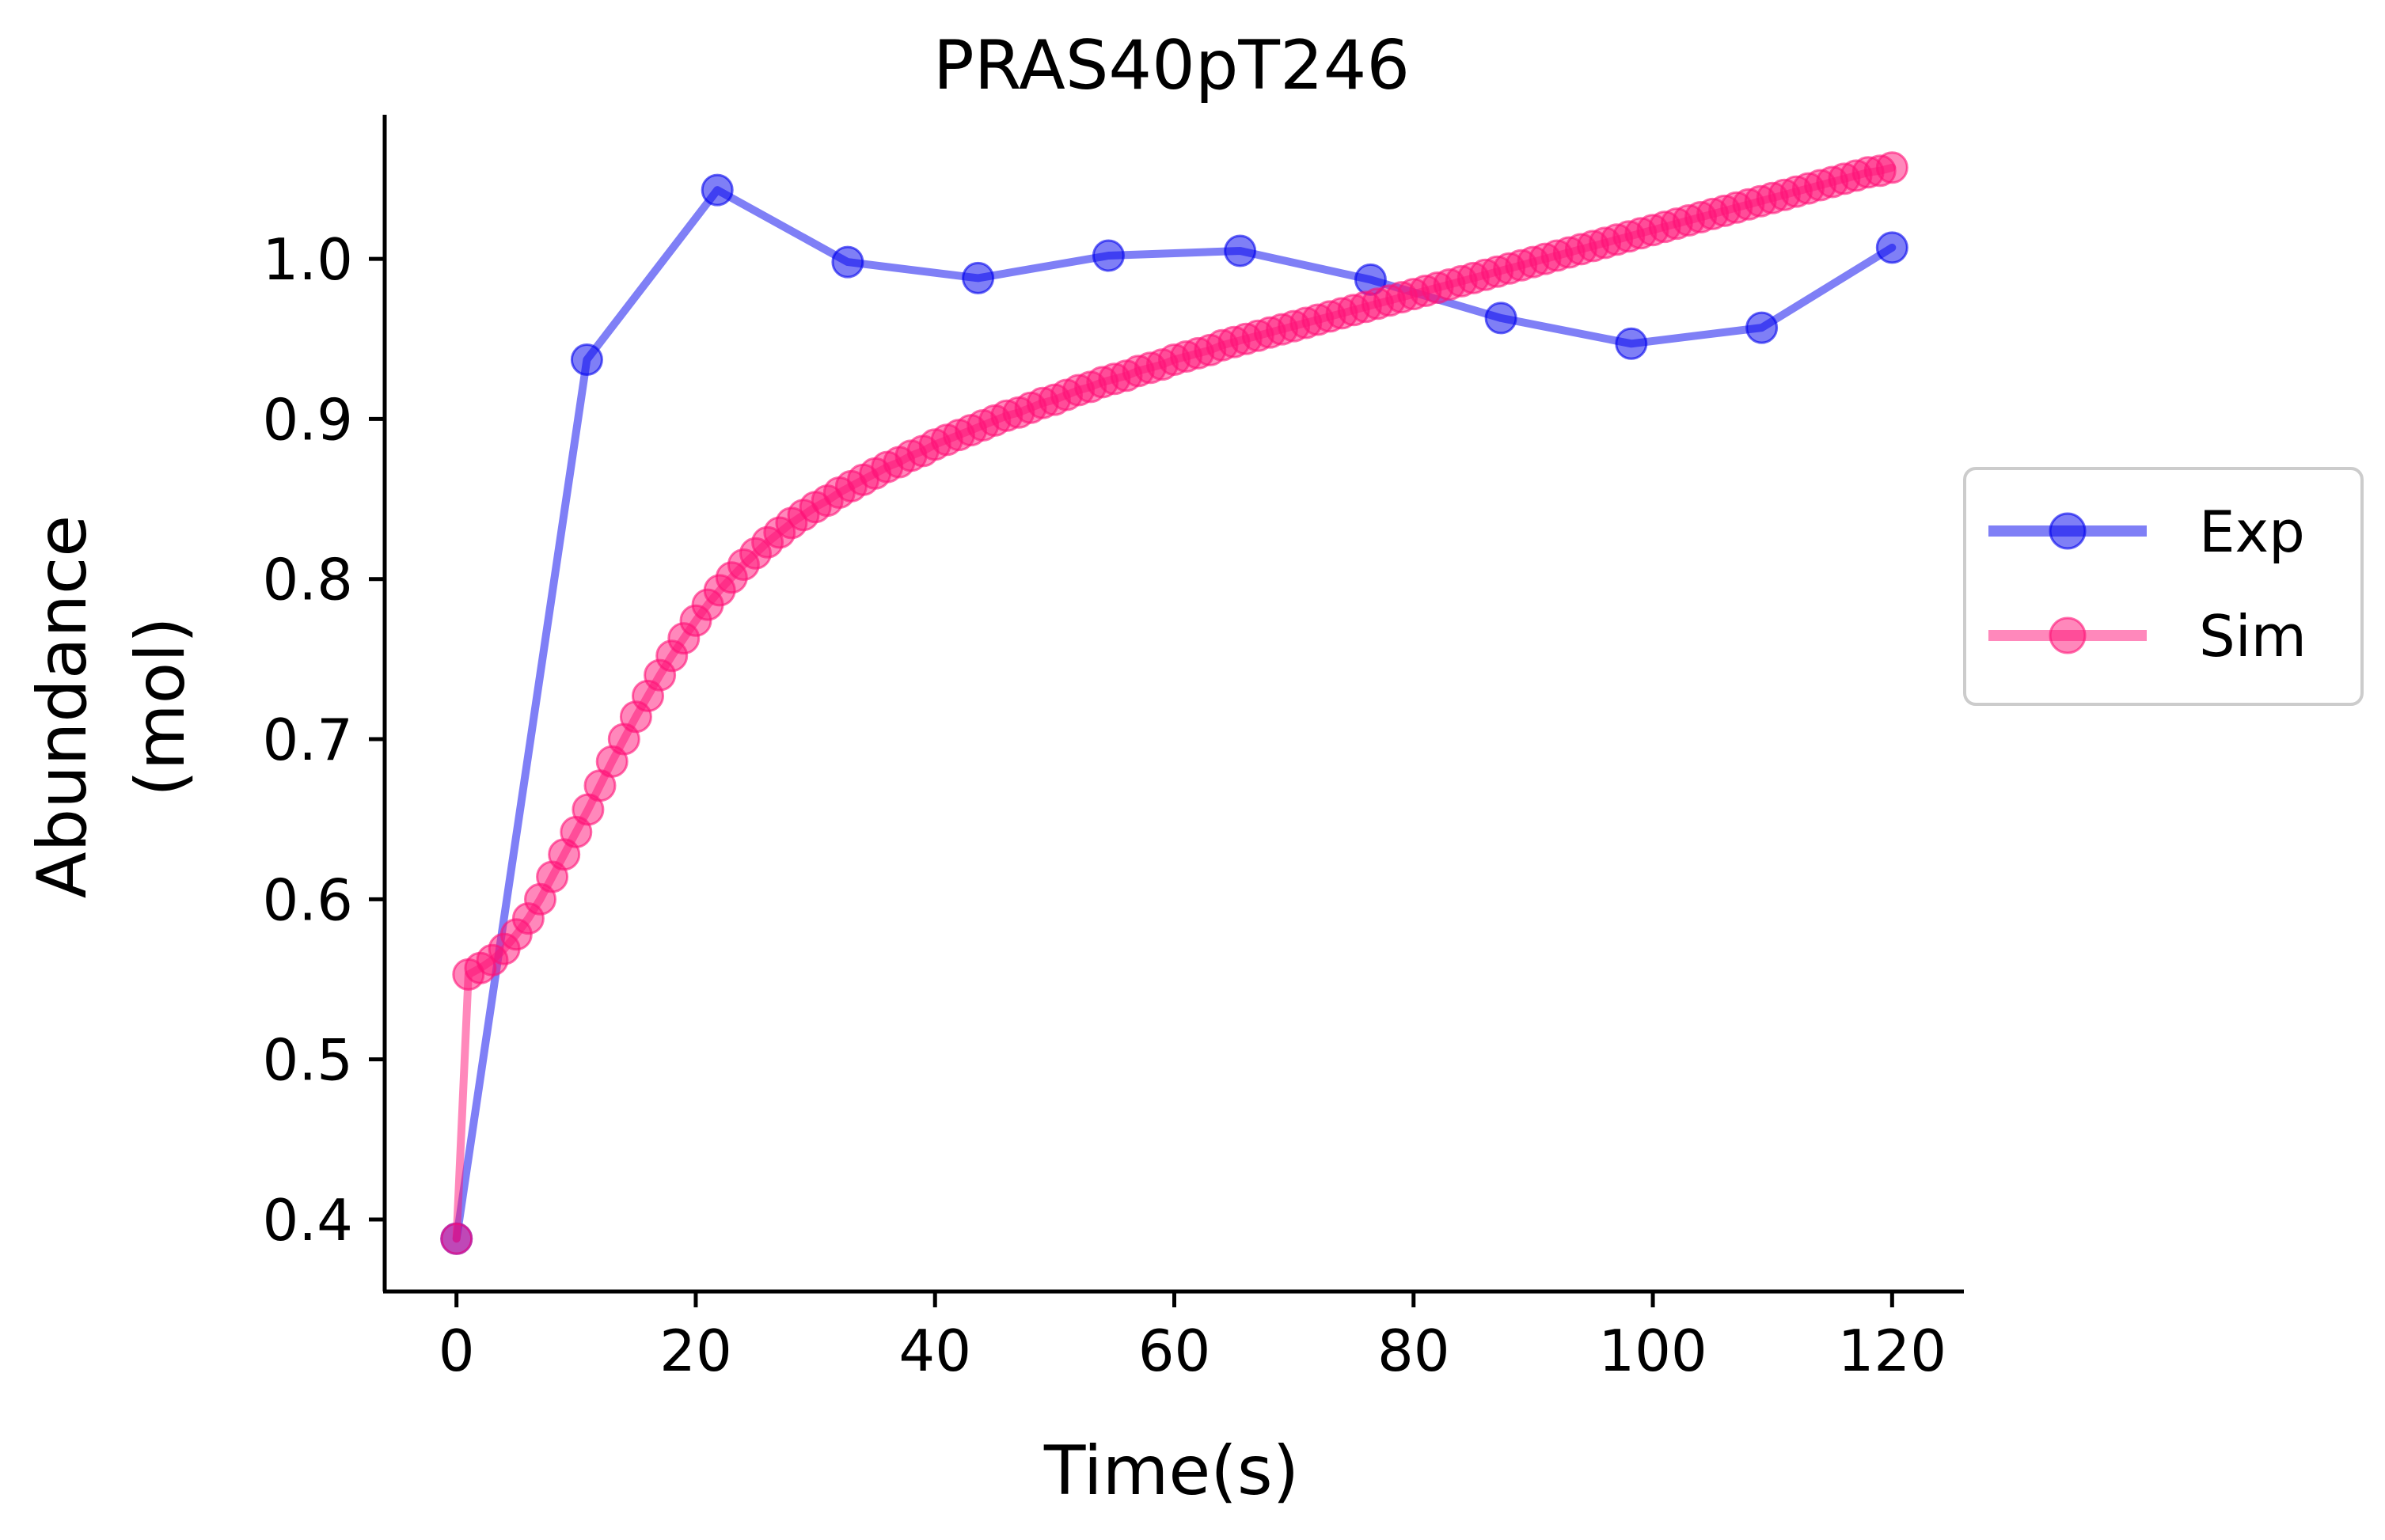 The height and width of the screenshot is (1540, 2385). I want to click on x-tick-label: 60, so click(1174, 1351).